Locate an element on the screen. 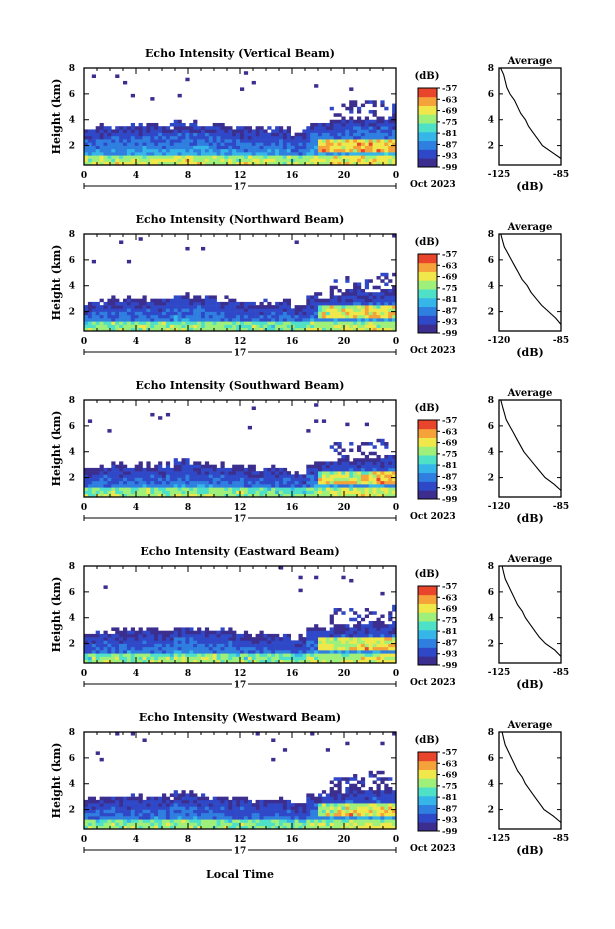 Image resolution: width=615 pixels, height=929 pixels. colorbar-tick-label: -75 is located at coordinates (449, 621).